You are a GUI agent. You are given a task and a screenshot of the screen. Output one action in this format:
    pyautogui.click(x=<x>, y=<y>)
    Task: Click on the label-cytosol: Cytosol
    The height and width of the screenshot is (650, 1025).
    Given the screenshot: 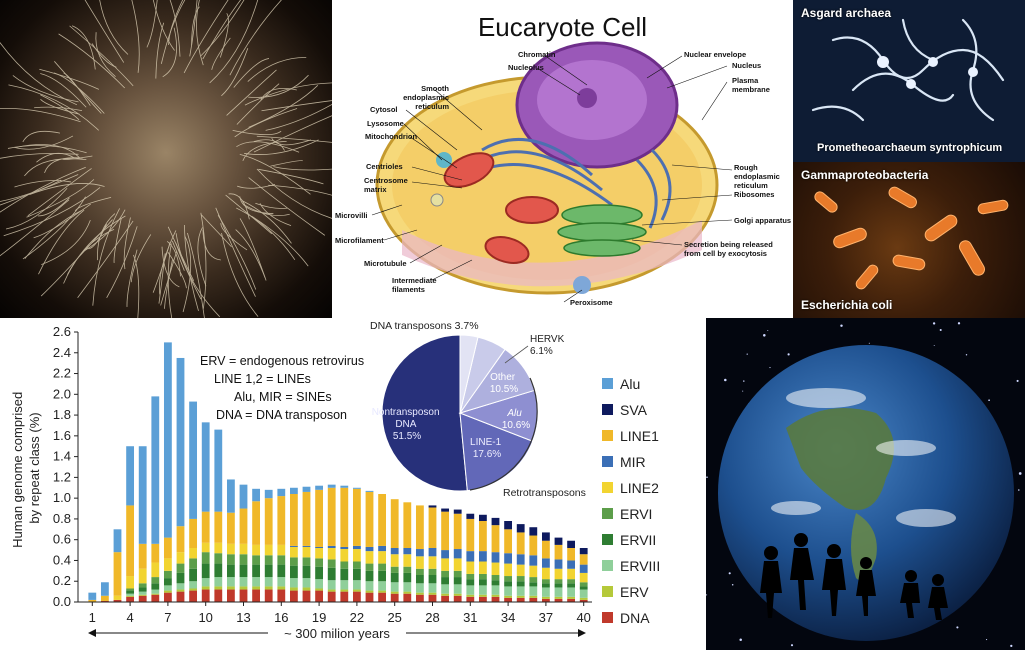 What is the action you would take?
    pyautogui.click(x=384, y=109)
    